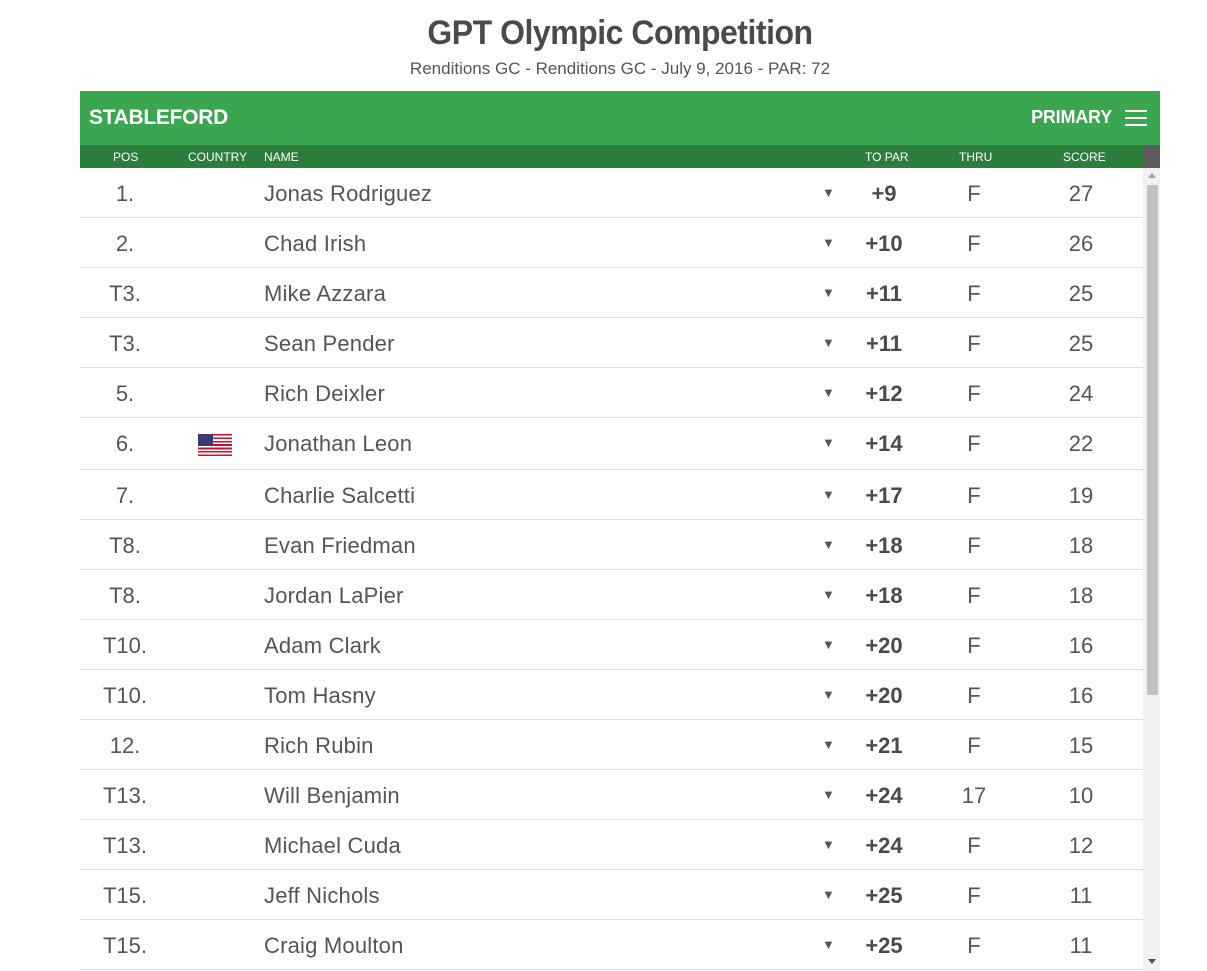 The height and width of the screenshot is (971, 1207). What do you see at coordinates (1081, 443) in the screenshot?
I see `player-score: 22` at bounding box center [1081, 443].